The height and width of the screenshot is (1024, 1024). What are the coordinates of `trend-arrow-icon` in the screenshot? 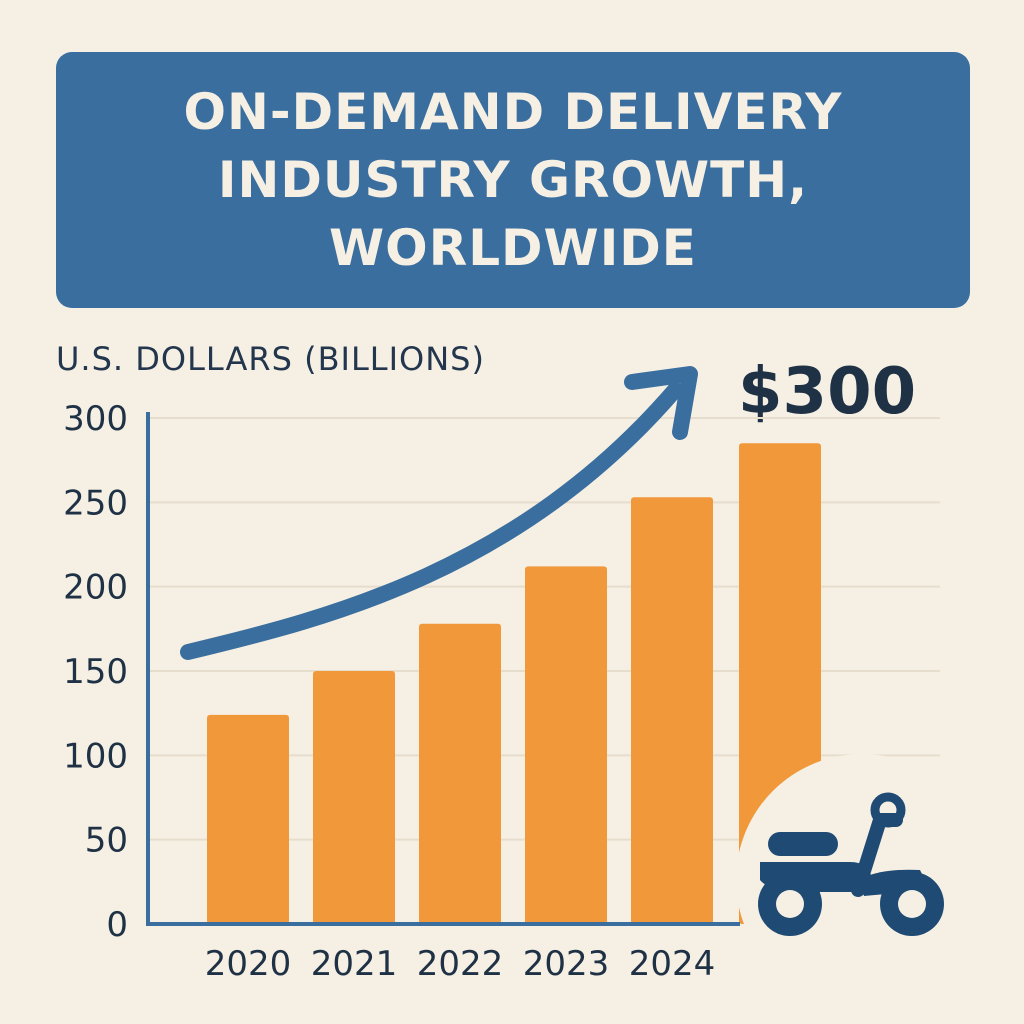 It's located at (439, 513).